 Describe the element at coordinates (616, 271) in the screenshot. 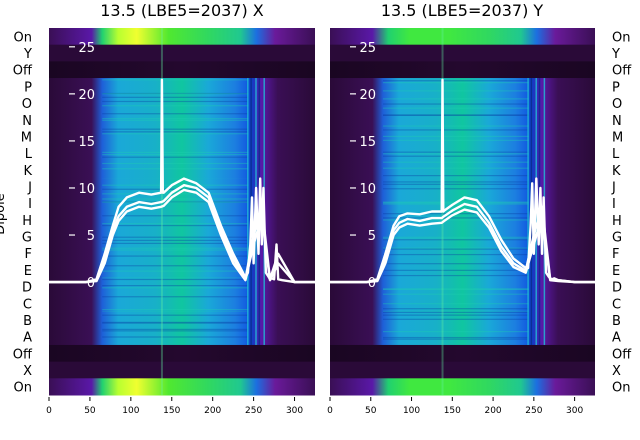

I see `dipole-label: E` at that location.